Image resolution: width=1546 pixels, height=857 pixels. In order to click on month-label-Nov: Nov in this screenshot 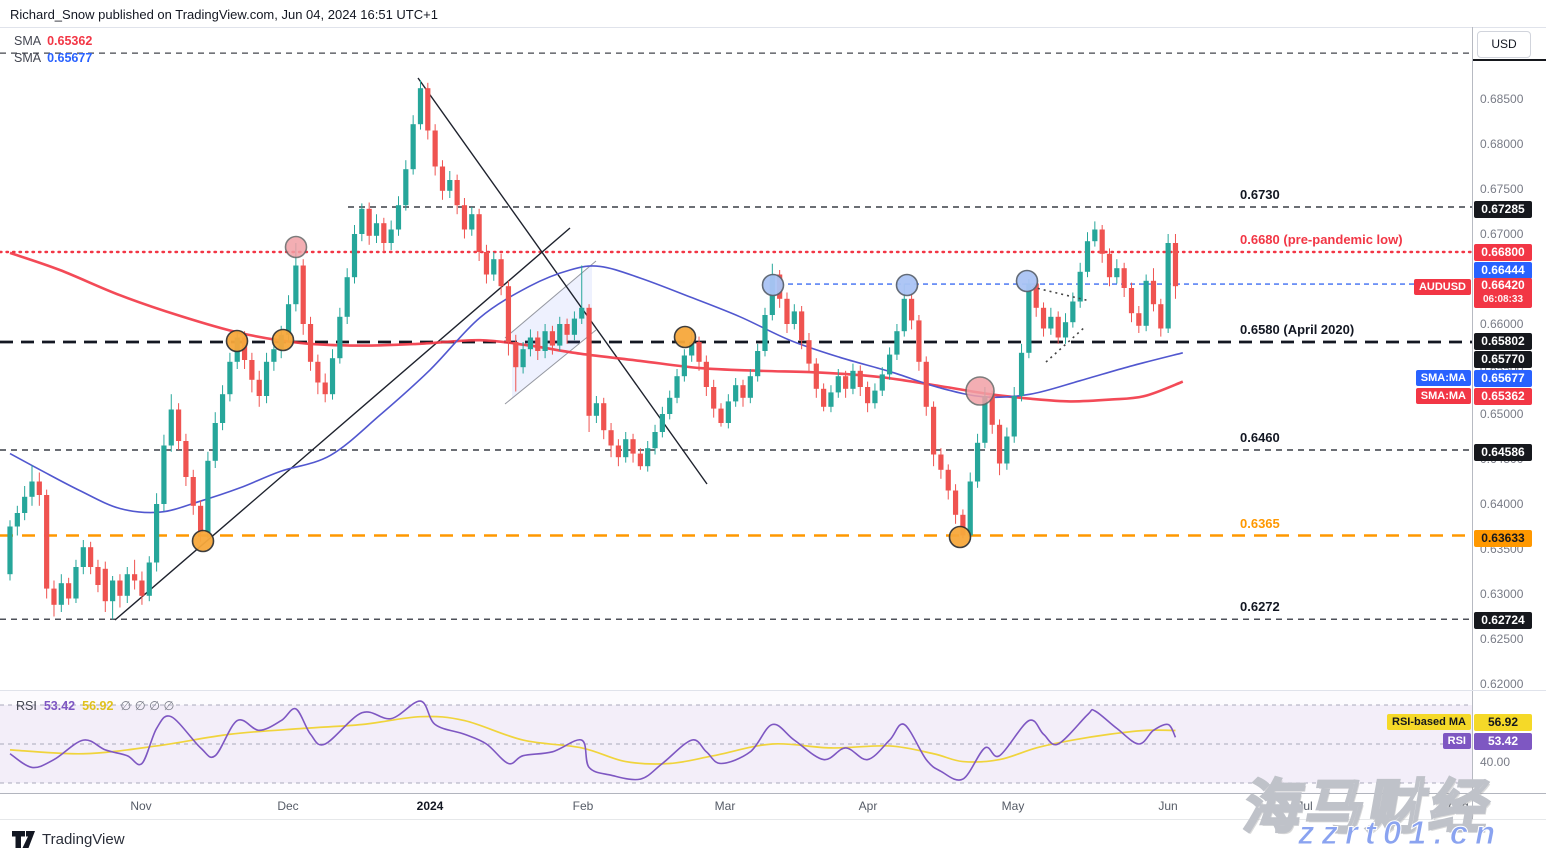, I will do `click(141, 806)`.